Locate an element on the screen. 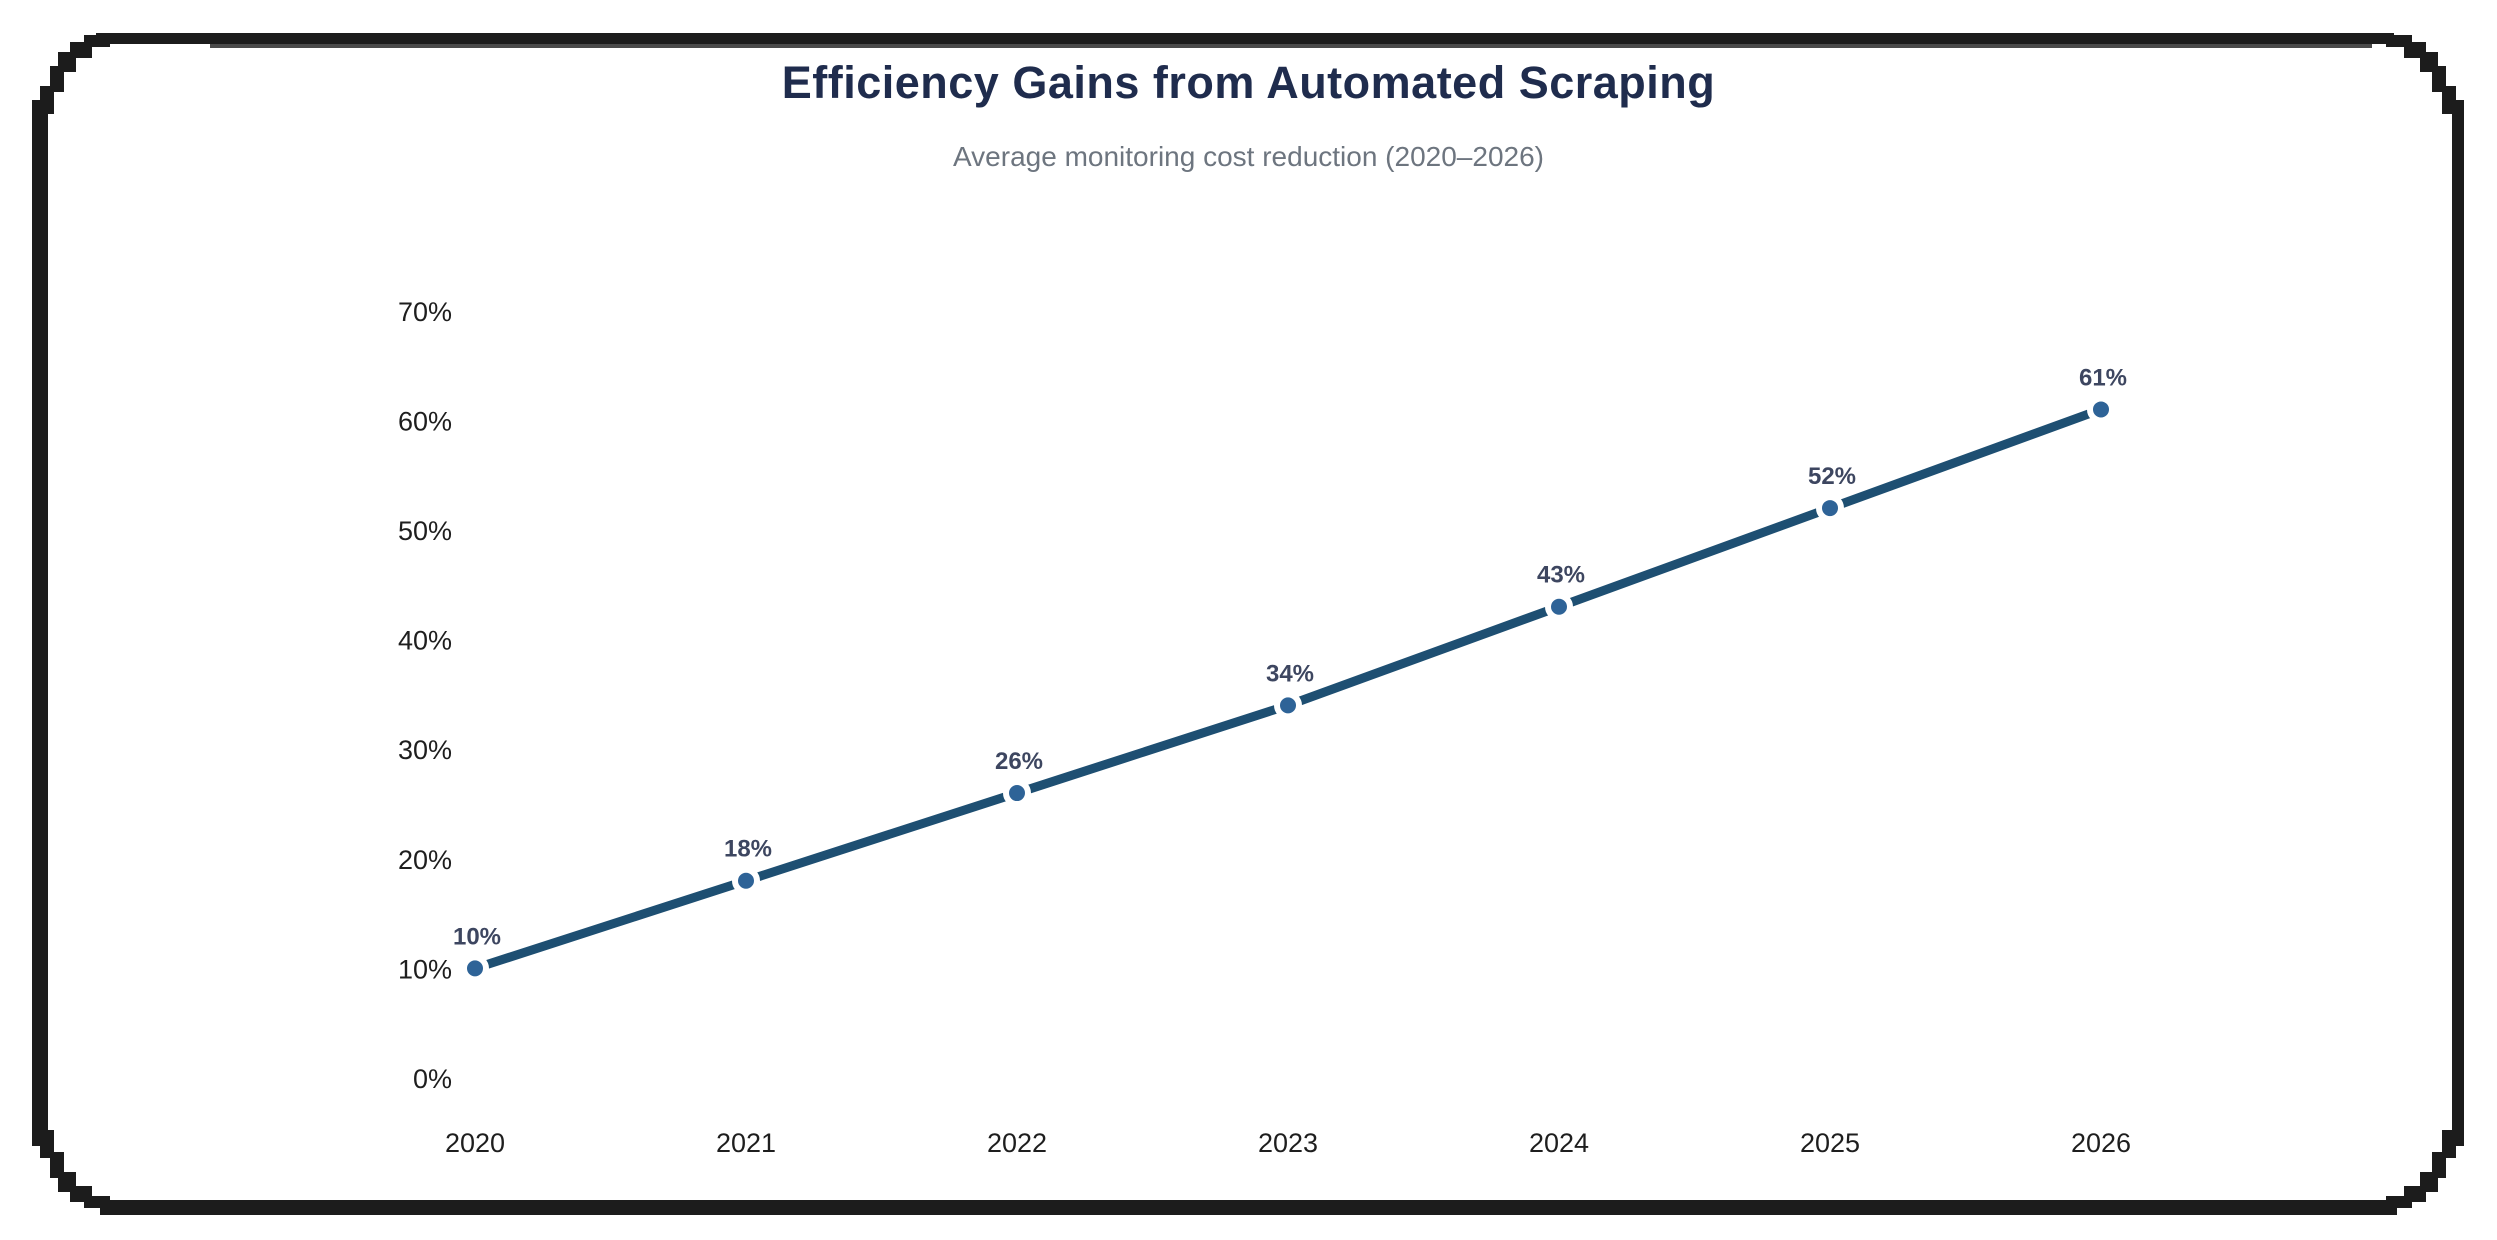  y-axis-tick-label: 10% is located at coordinates (425, 969).